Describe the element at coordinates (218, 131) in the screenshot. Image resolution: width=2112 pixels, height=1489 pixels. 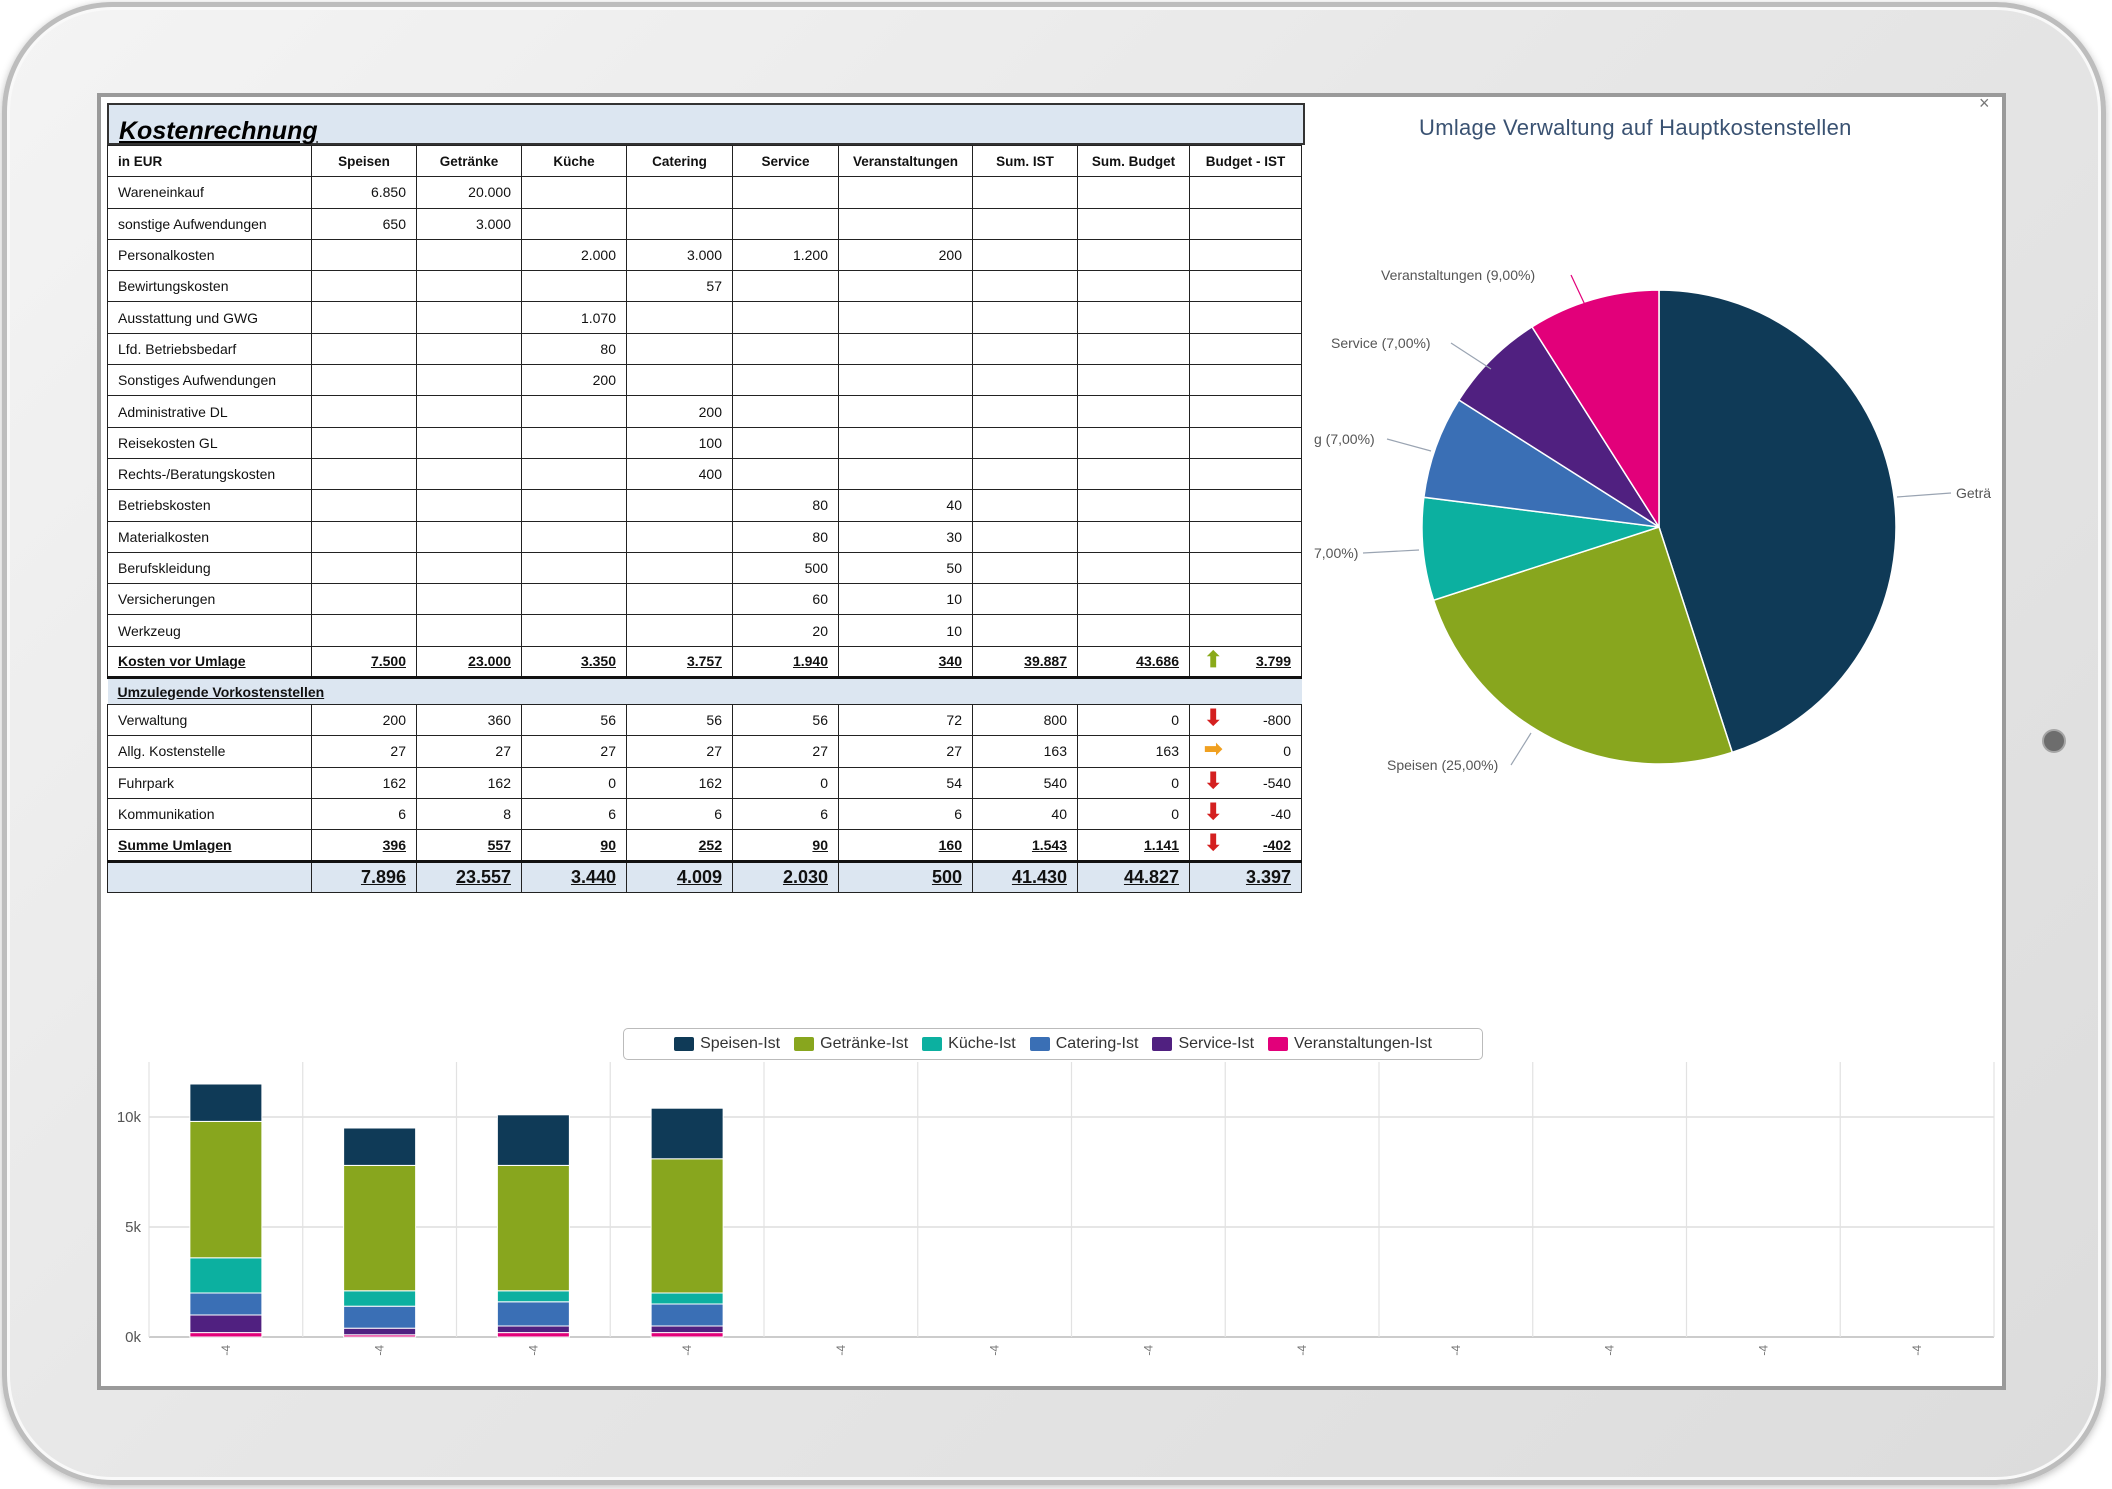
I see `table-title: Kostenrechnung` at that location.